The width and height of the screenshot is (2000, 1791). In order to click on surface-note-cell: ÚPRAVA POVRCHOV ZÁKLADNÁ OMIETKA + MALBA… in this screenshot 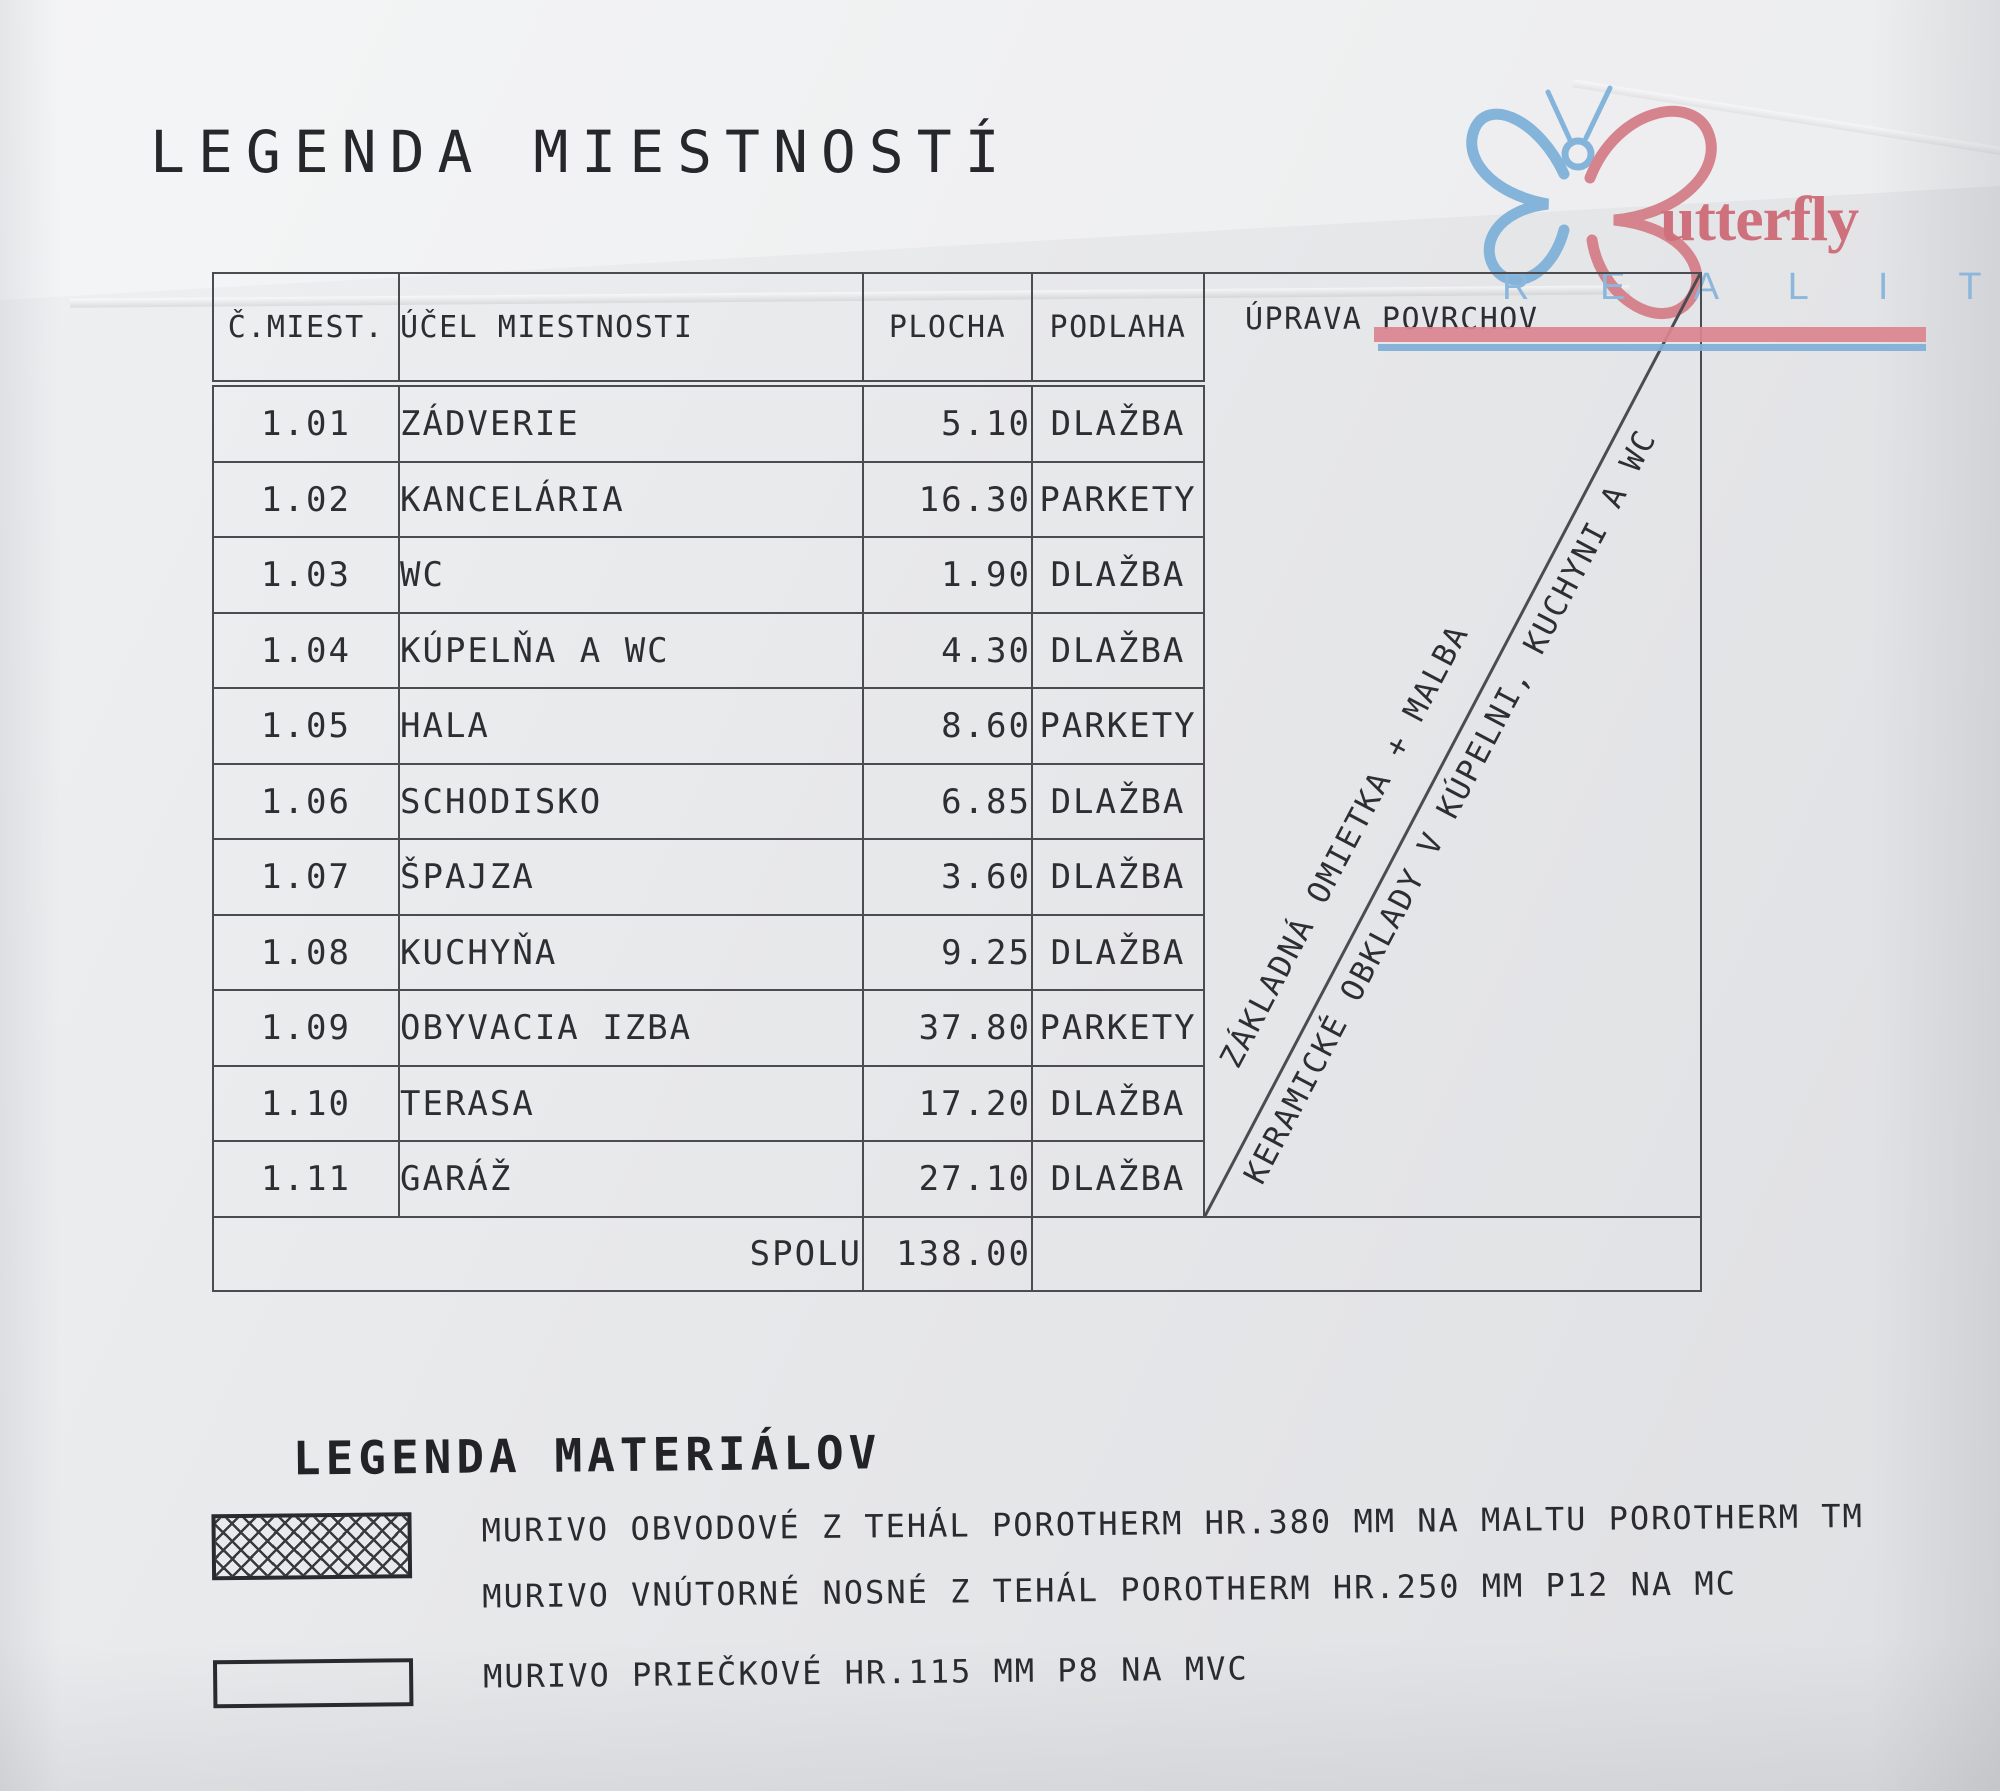, I will do `click(1452, 745)`.